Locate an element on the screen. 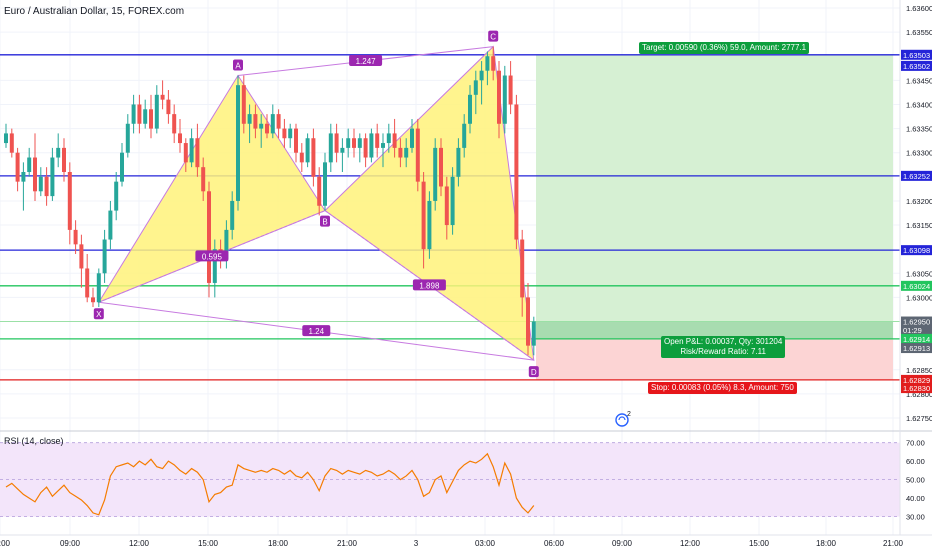  price-tick: 1.63000 is located at coordinates (919, 297).